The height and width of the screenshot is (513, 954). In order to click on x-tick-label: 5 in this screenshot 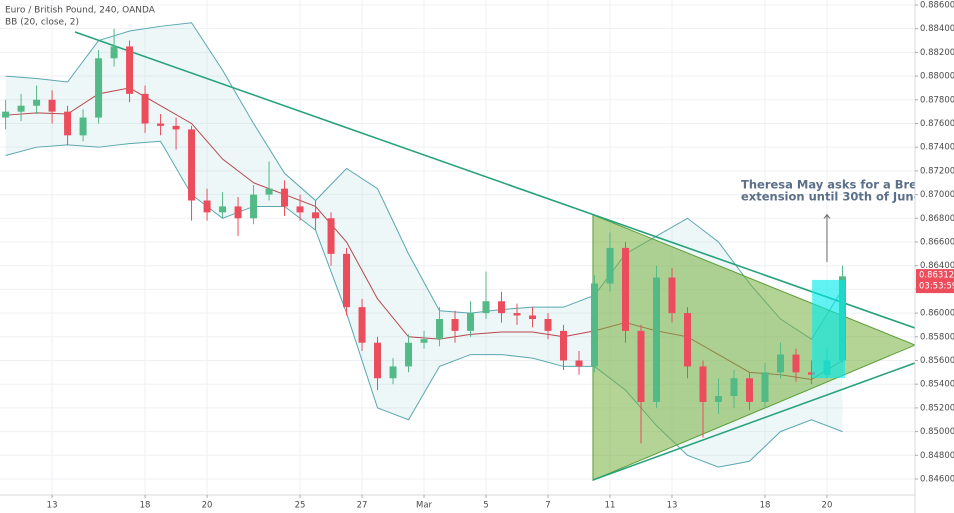, I will do `click(485, 506)`.